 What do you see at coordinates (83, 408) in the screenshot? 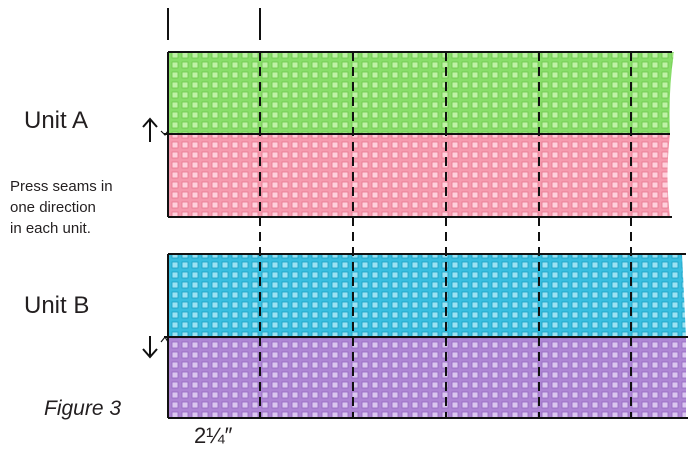
I see `figure-caption: Figure 3` at bounding box center [83, 408].